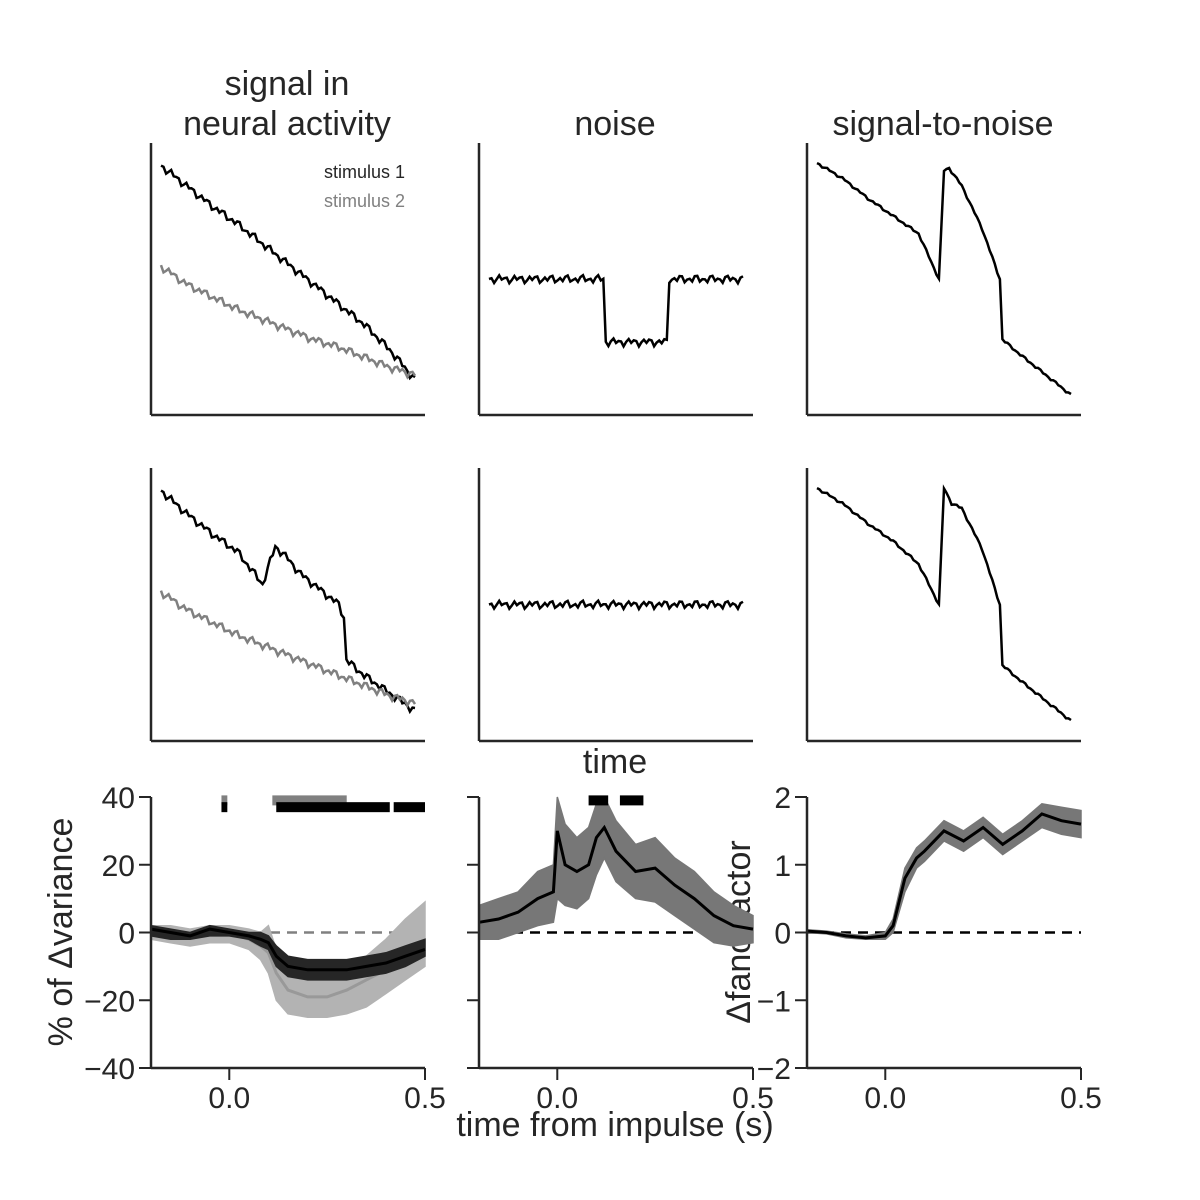 The width and height of the screenshot is (1200, 1200). Describe the element at coordinates (774, 1001) in the screenshot. I see `y-tick-label: −1` at that location.